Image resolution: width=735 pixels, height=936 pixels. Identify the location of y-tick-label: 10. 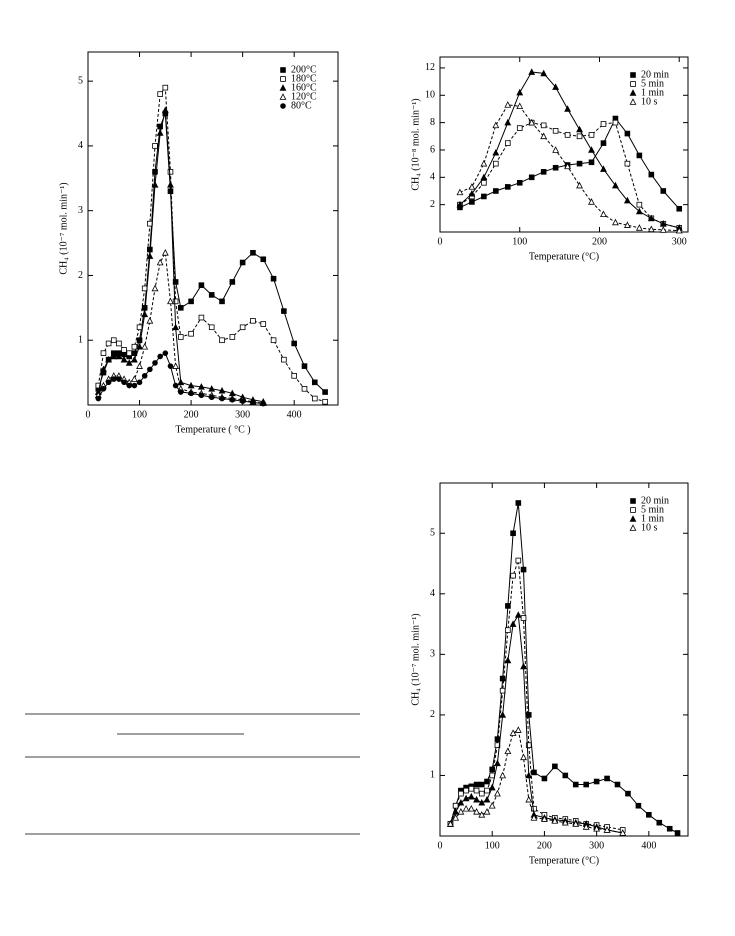
(430, 95).